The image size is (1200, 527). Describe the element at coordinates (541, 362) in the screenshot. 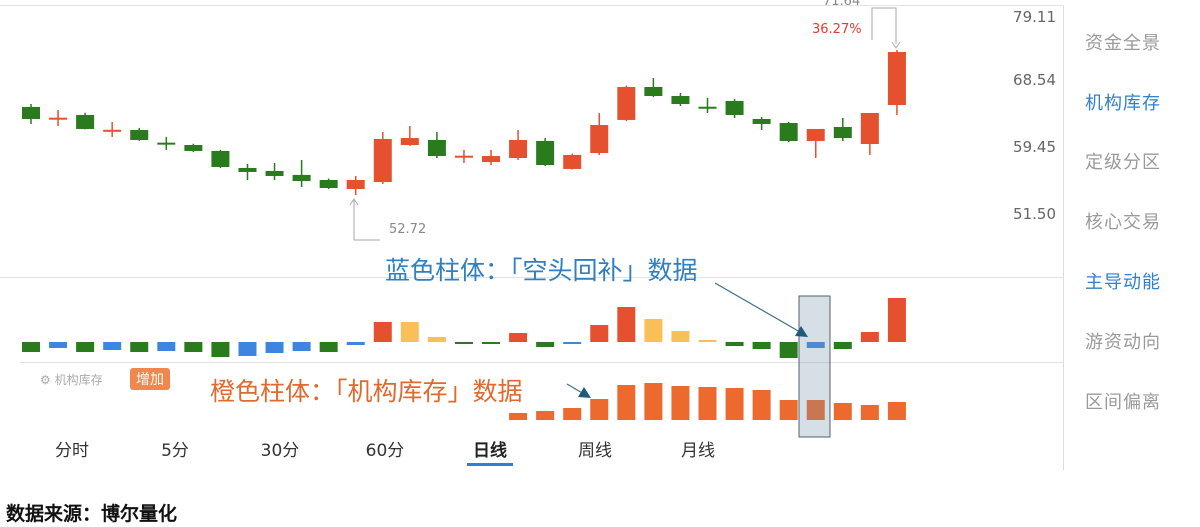

I see `subchart-divider` at that location.